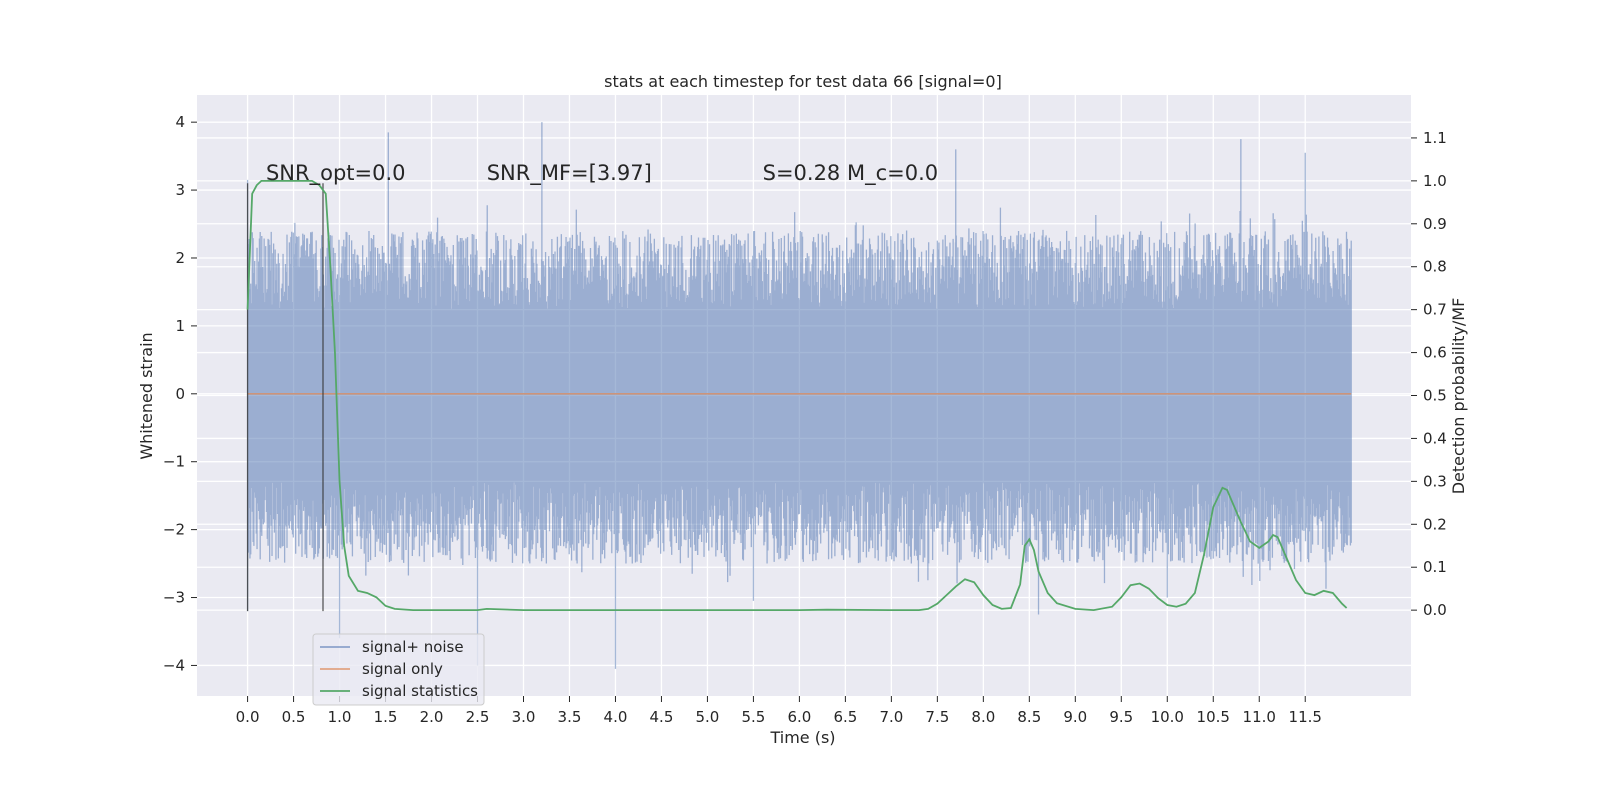 This screenshot has height=800, width=1600. What do you see at coordinates (799, 717) in the screenshot?
I see `x-tick-label: 6.0` at bounding box center [799, 717].